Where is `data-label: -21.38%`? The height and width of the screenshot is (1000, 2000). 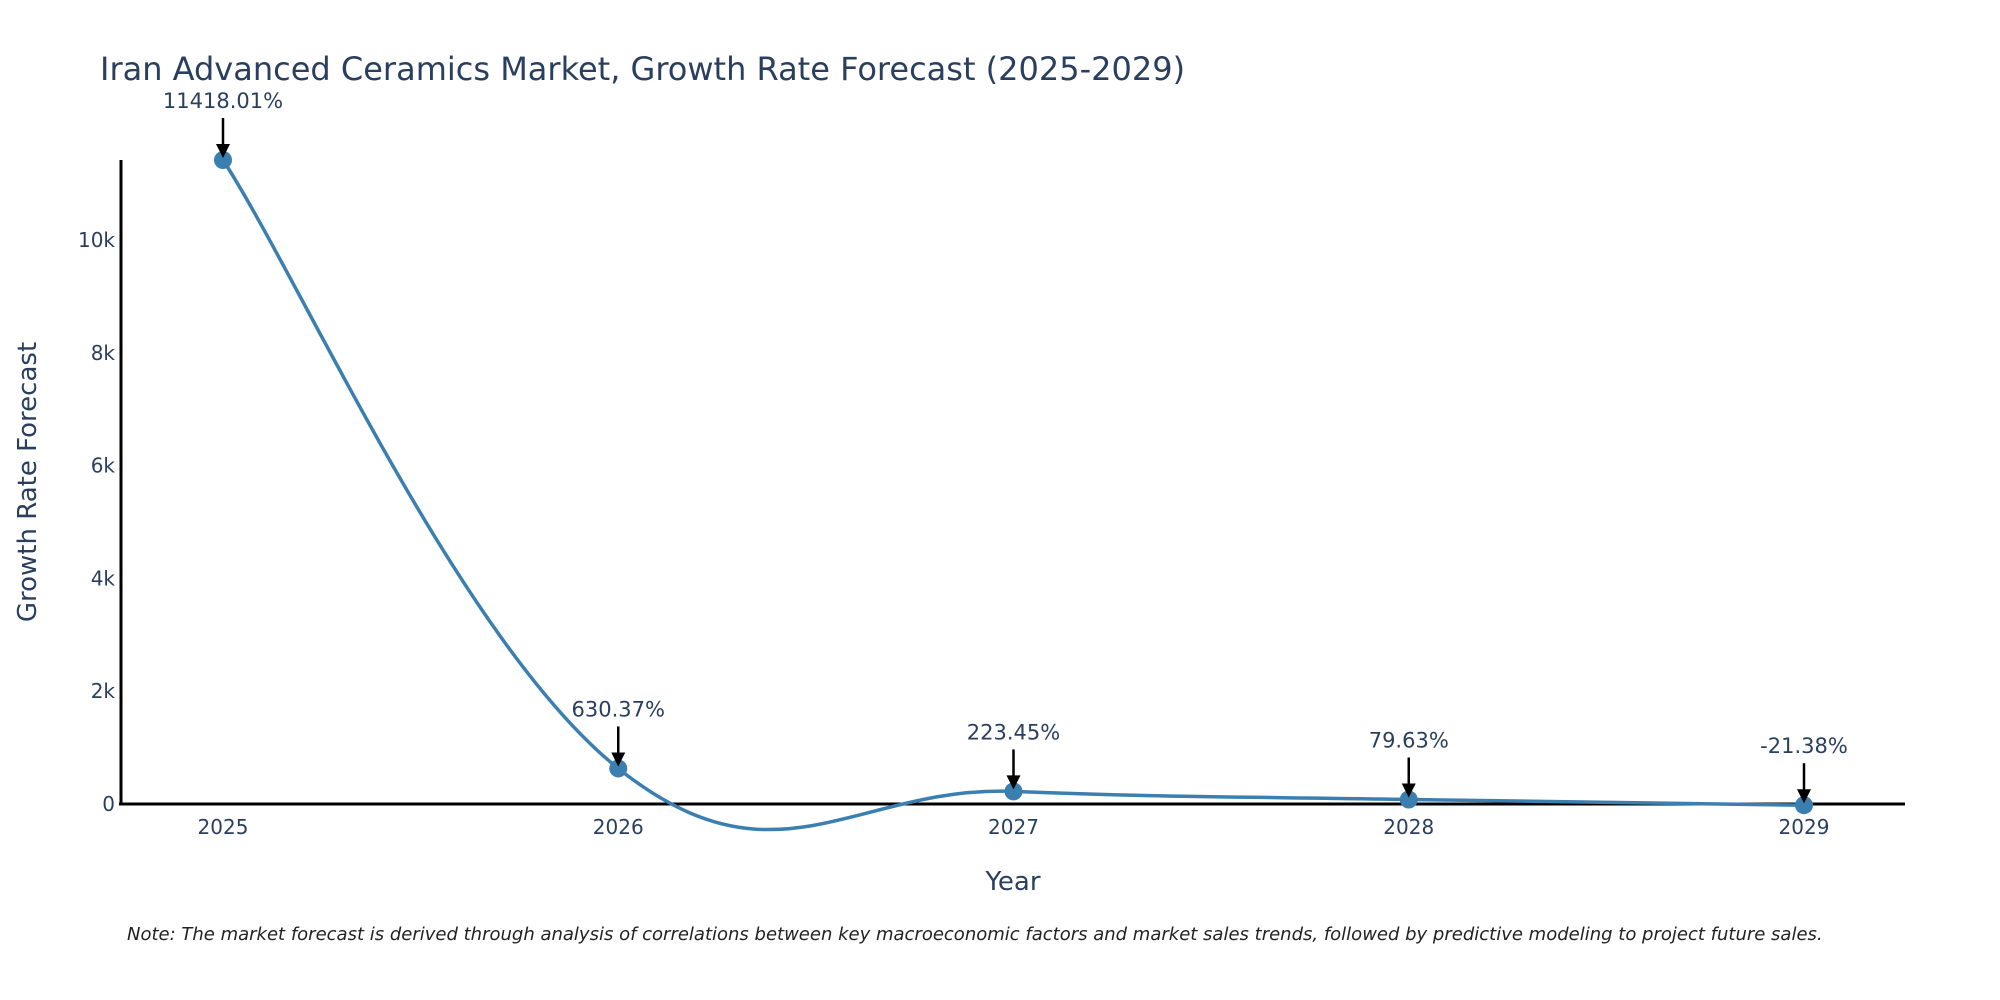
data-label: -21.38% is located at coordinates (1804, 746).